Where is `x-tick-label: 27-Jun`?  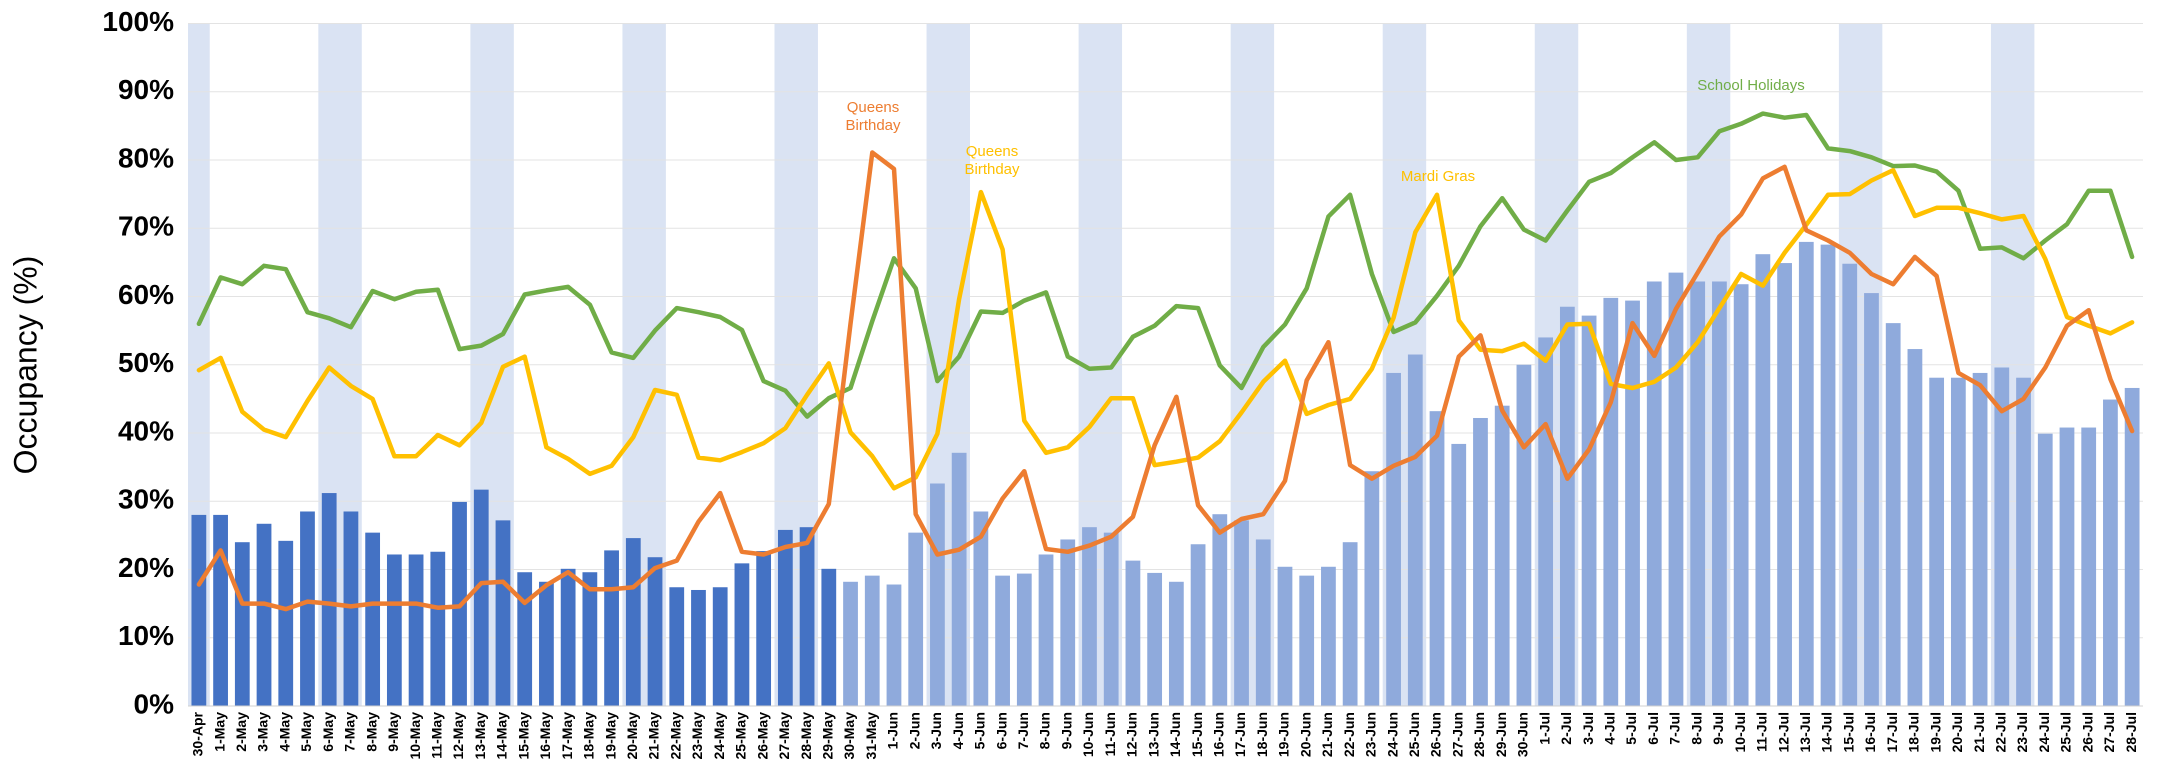
x-tick-label: 27-Jun is located at coordinates (1457, 734).